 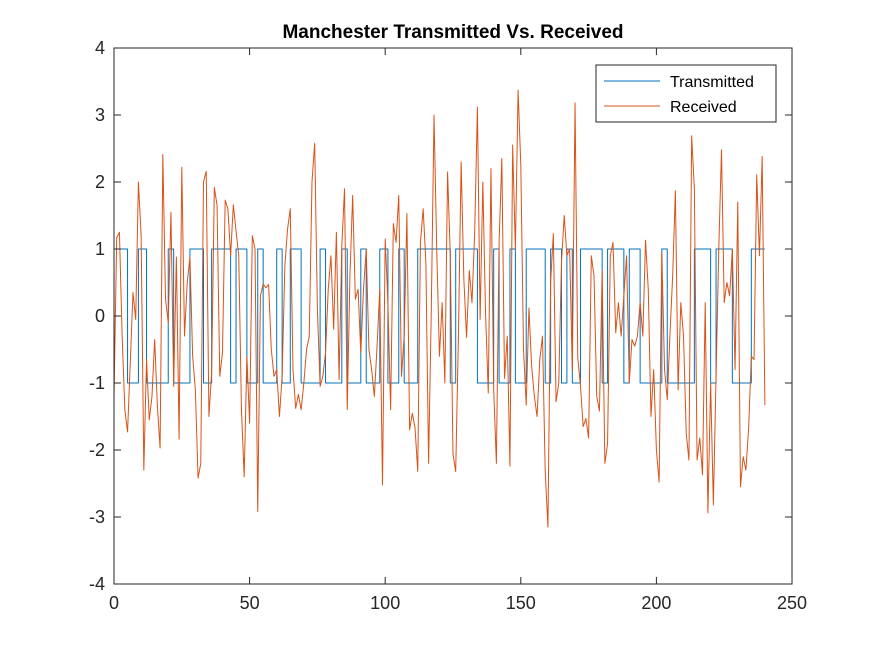 I want to click on x-tick-label: 50, so click(x=250, y=603).